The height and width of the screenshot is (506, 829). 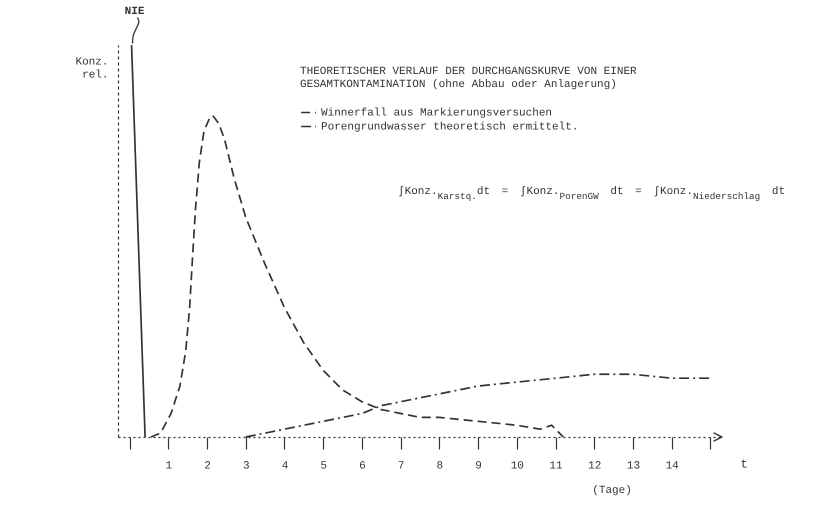 I want to click on x-tick-label: 6, so click(x=362, y=466).